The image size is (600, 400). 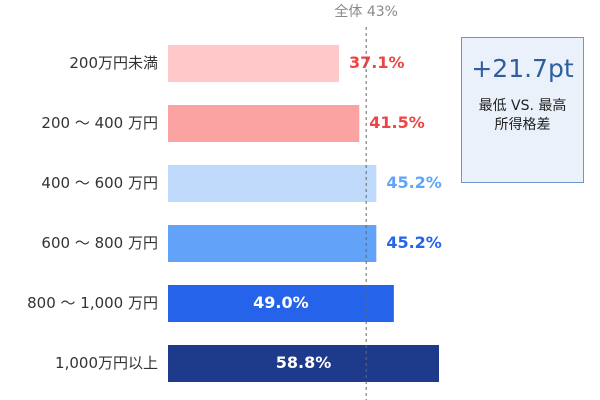 I want to click on overall-reference-label: 全体 43%, so click(x=366, y=11).